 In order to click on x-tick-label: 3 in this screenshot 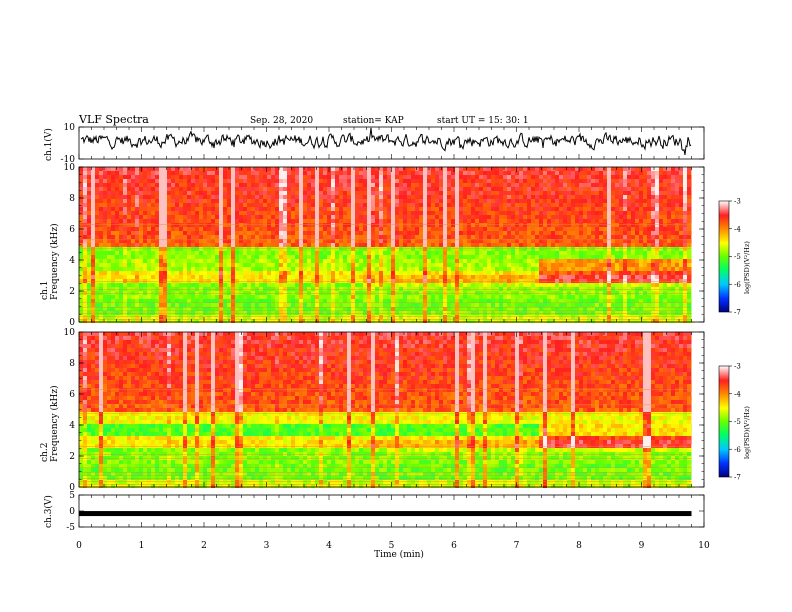, I will do `click(267, 546)`.